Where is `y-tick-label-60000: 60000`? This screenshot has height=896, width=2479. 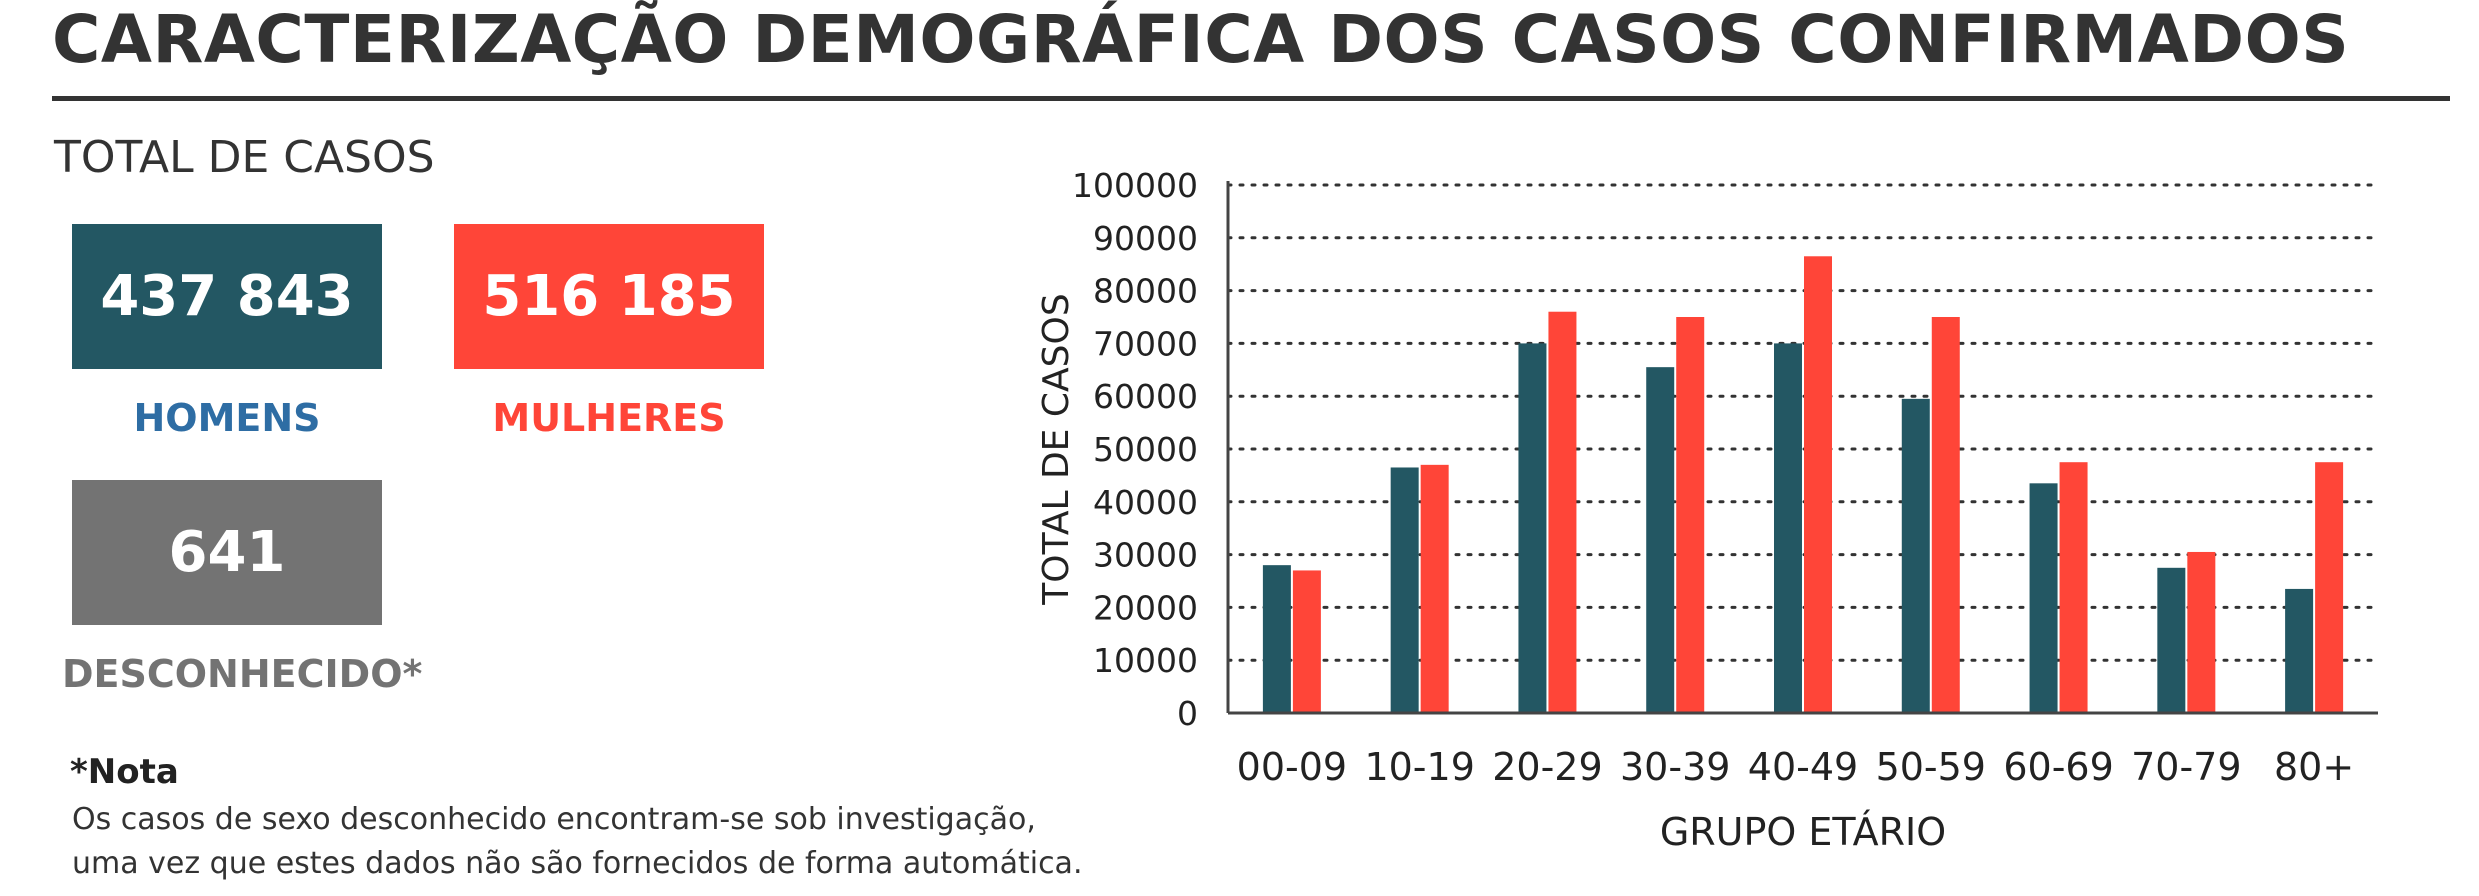
y-tick-label-60000: 60000 is located at coordinates (1145, 396).